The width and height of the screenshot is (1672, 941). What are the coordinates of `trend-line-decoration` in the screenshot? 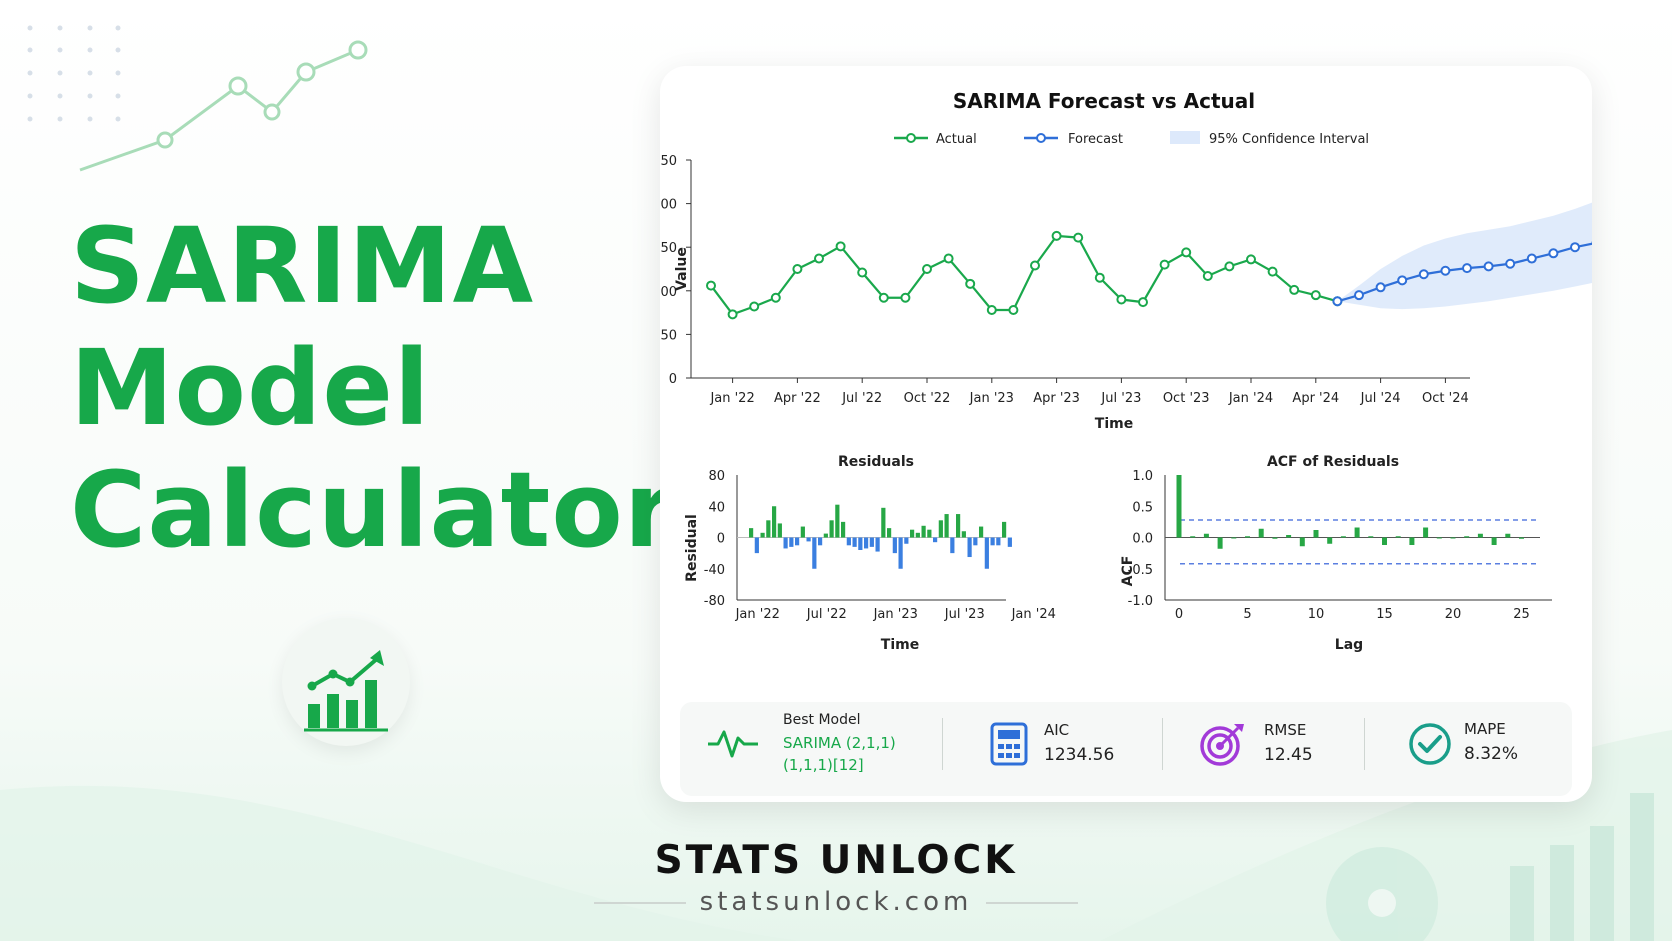 It's located at (223, 106).